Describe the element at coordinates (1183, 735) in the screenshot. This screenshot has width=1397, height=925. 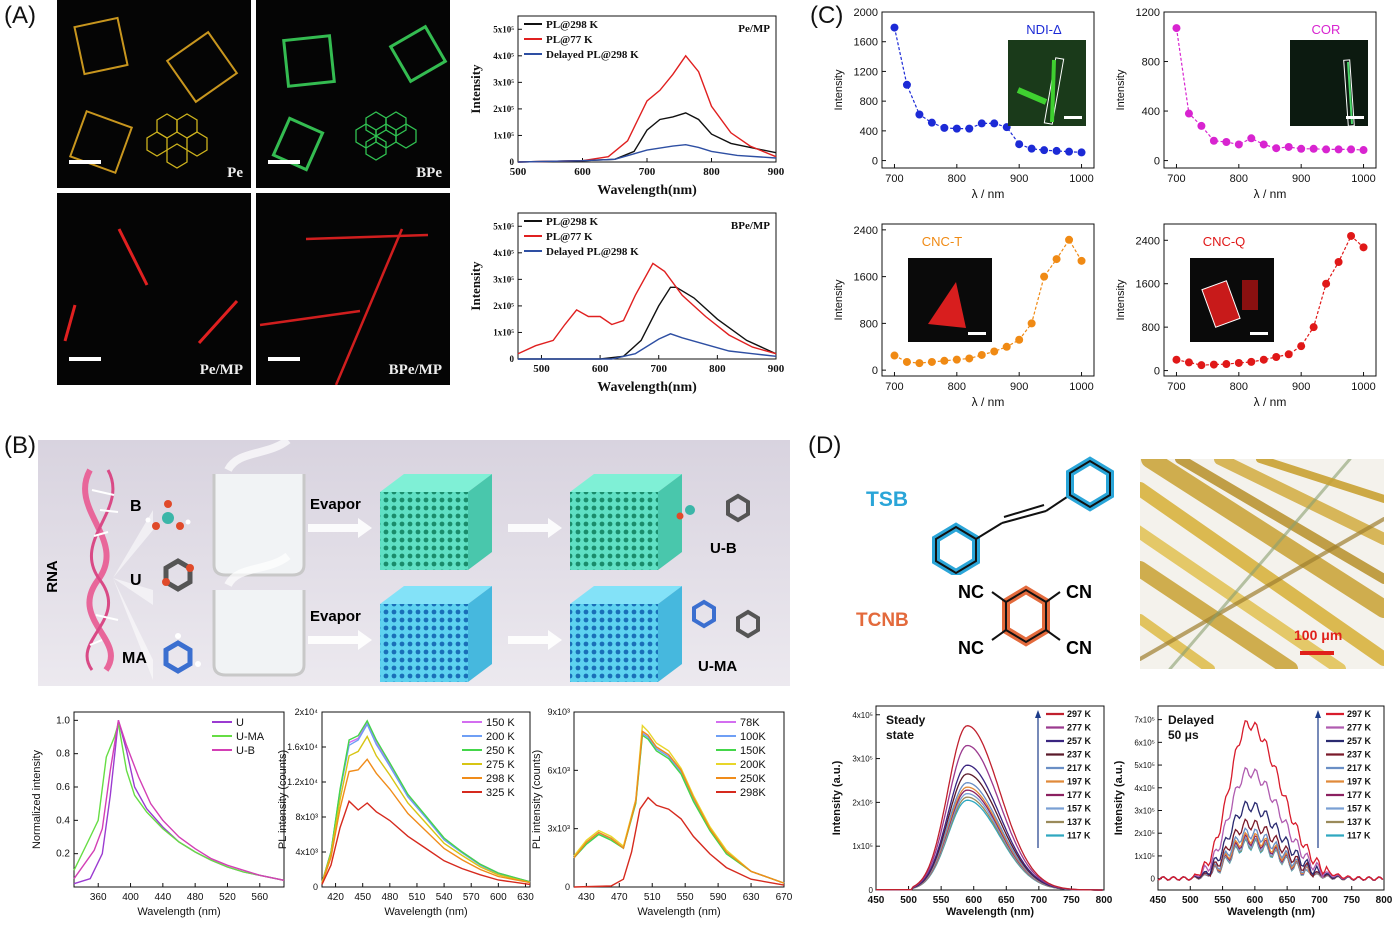
I see `chart-annotation: 50 μs` at that location.